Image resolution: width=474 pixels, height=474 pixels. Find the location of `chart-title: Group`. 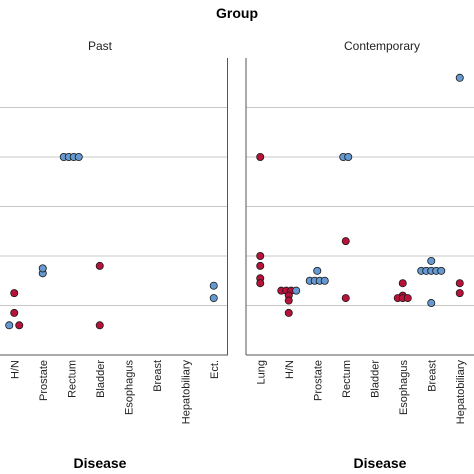

chart-title: Group is located at coordinates (237, 13).